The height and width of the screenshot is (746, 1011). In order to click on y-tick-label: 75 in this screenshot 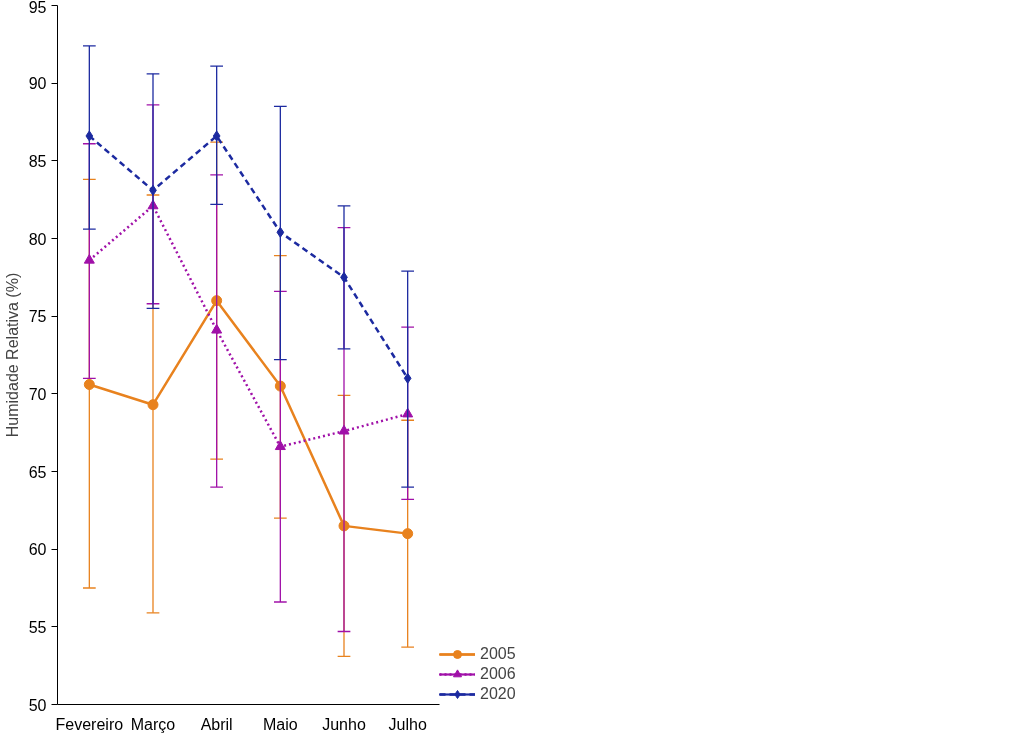, I will do `click(37, 317)`.